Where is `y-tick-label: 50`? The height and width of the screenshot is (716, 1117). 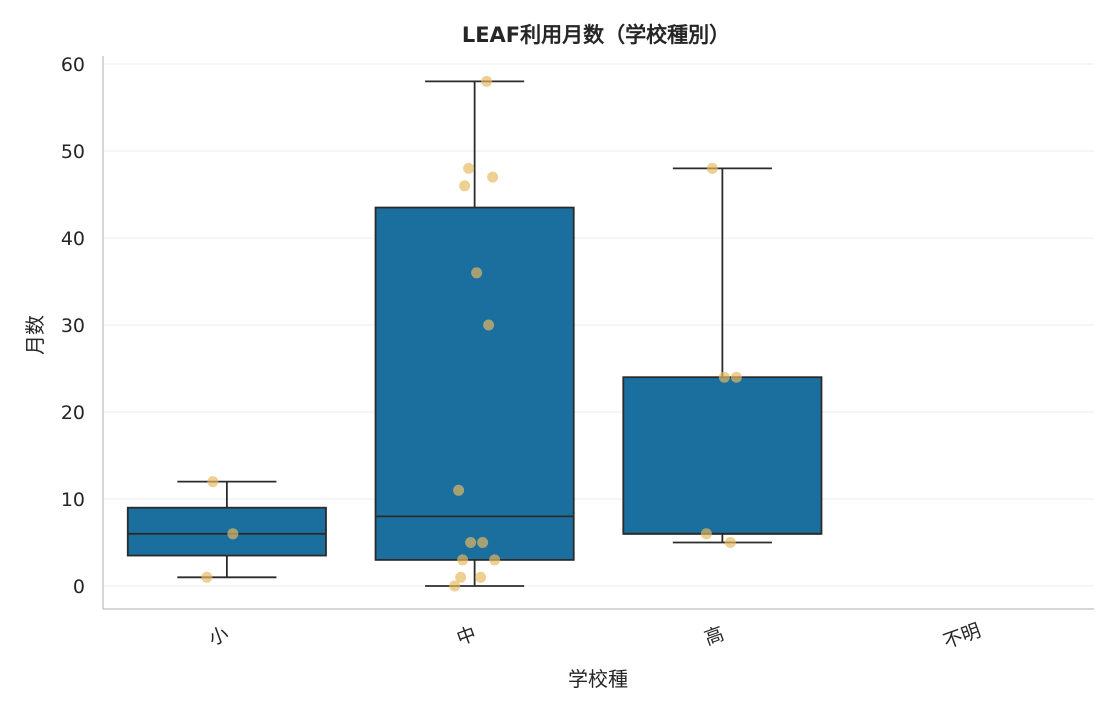 y-tick-label: 50 is located at coordinates (73, 152).